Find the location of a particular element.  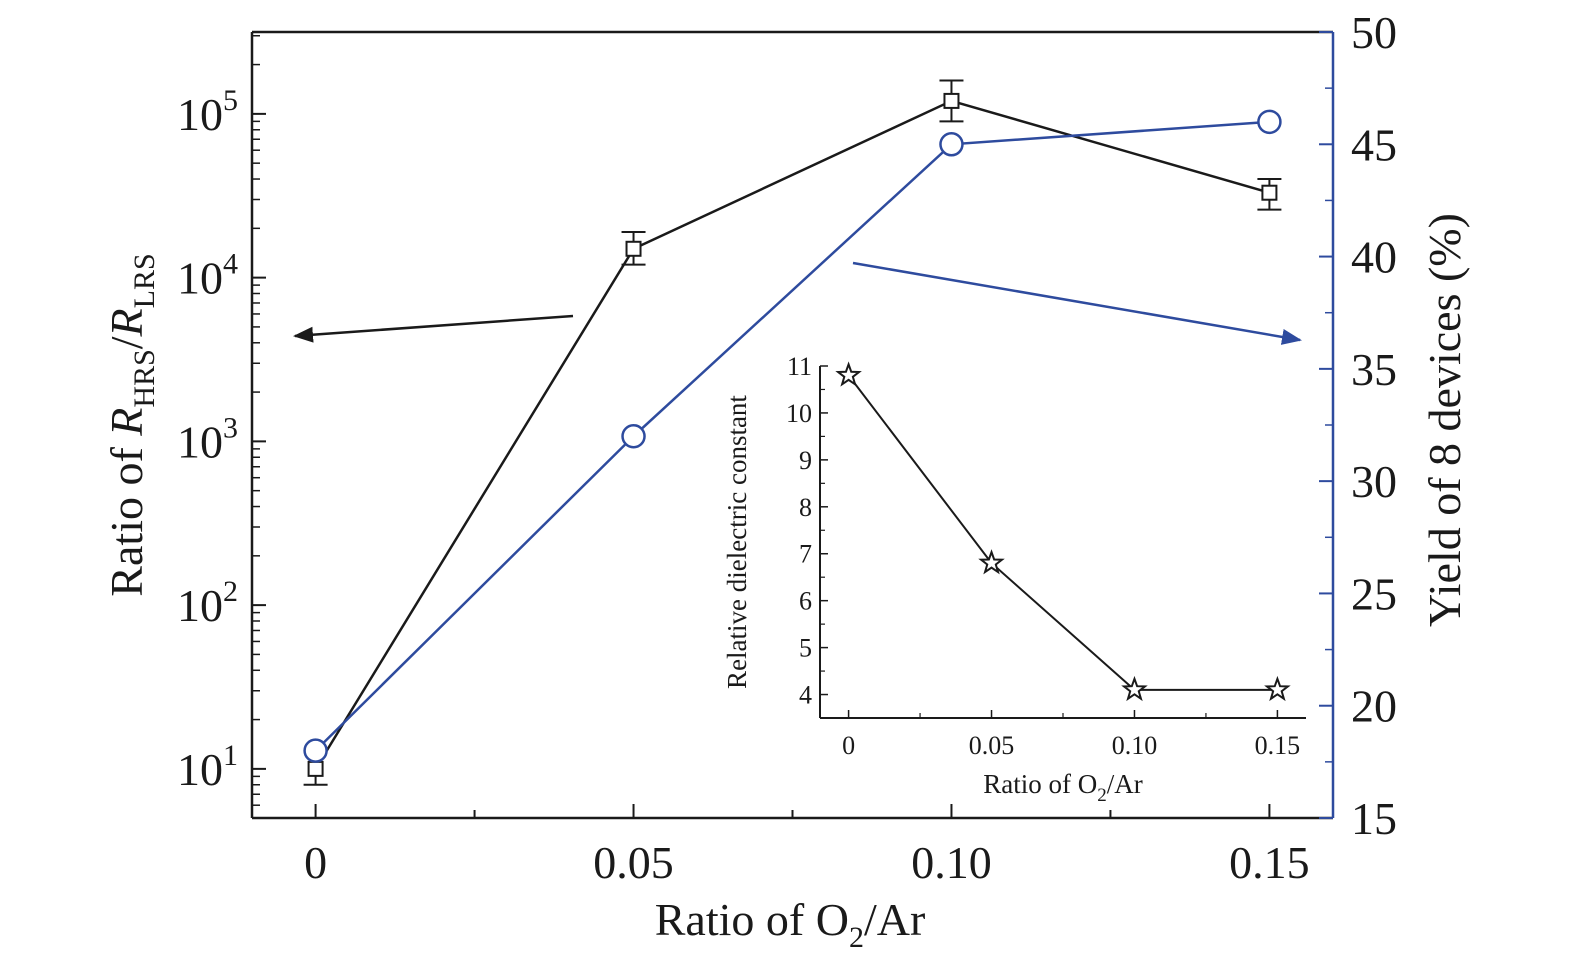

inset-y-tick-label: 7 is located at coordinates (805, 554).